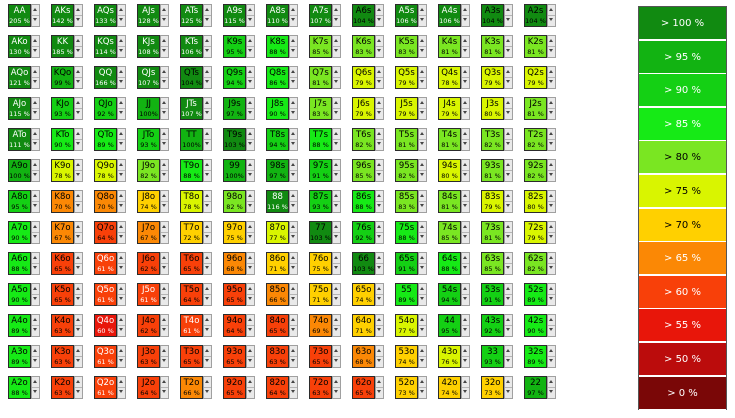 The width and height of the screenshot is (735, 418). Describe the element at coordinates (105, 294) in the screenshot. I see `hand-tile: Q5o 61 %` at that location.